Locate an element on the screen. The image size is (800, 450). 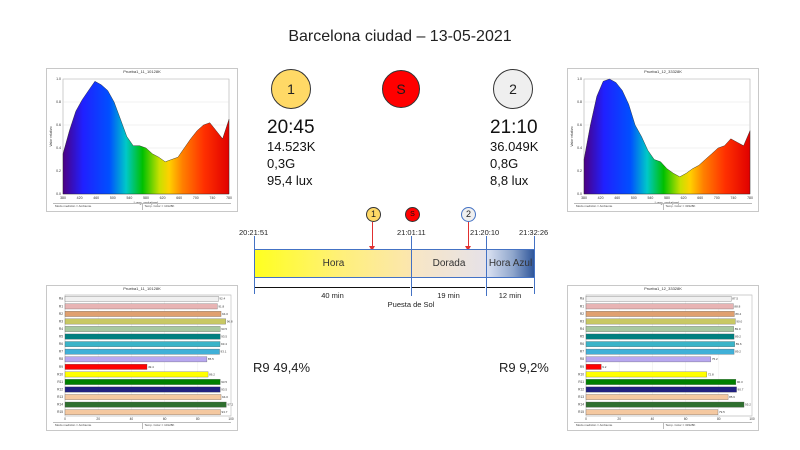
x-tick-label: 420 is located at coordinates (601, 198).